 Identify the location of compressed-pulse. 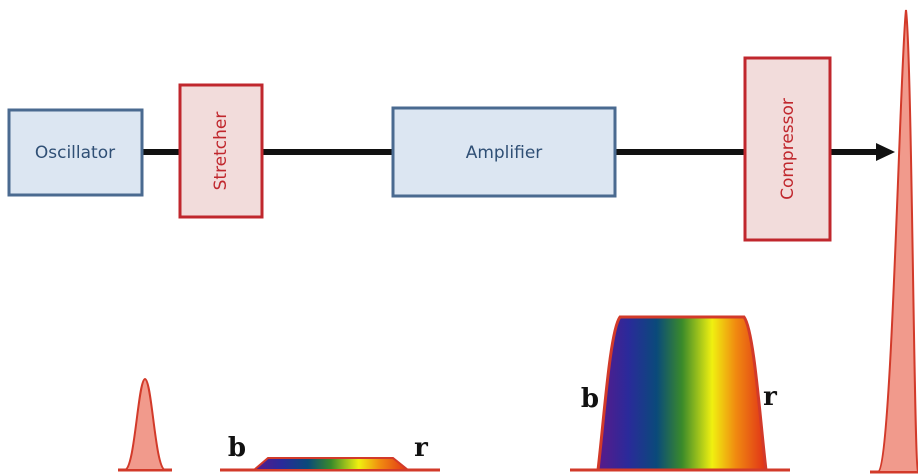
(897, 241).